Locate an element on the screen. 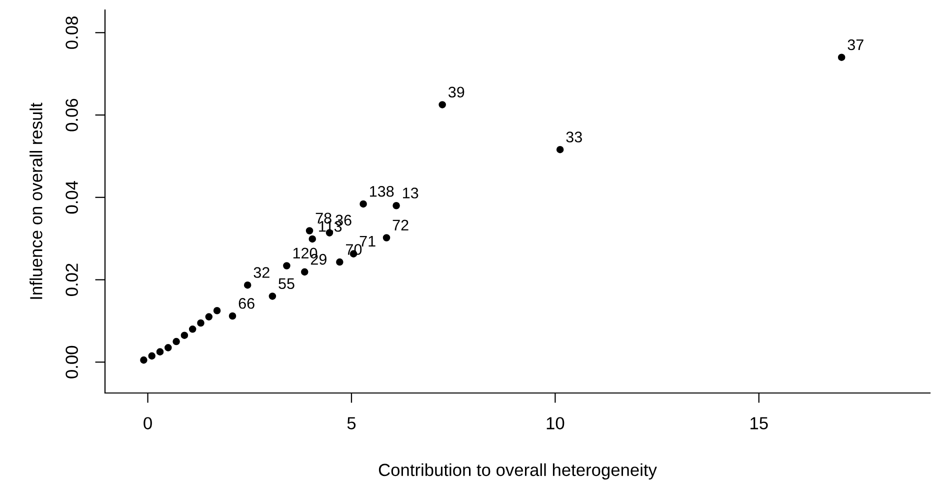  x-tick-label: 0 is located at coordinates (148, 423).